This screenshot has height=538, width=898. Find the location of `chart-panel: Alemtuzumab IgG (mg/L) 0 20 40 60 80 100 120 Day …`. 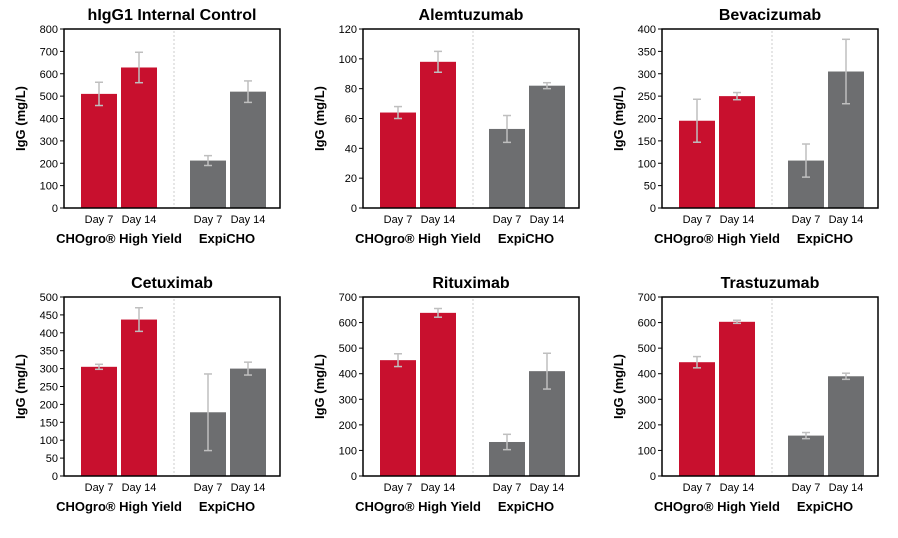

chart-panel: Alemtuzumab IgG (mg/L) 0 20 40 60 80 100 120 Day … is located at coordinates (446, 126).